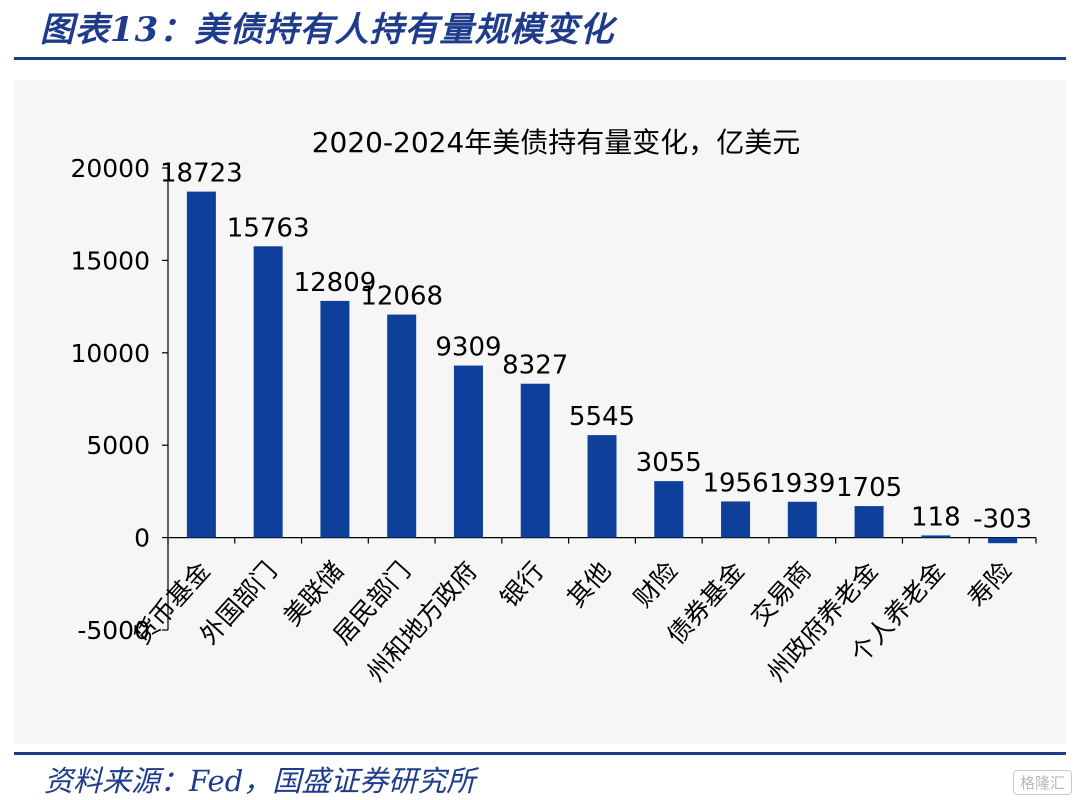 This screenshot has width=1080, height=800. I want to click on category-label: 财险, so click(655, 584).